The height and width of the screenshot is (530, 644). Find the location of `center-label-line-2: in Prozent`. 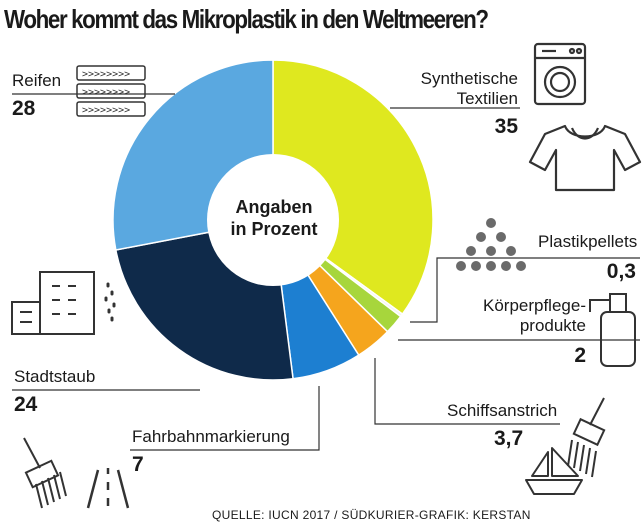

center-label-line-2: in Prozent is located at coordinates (274, 229).